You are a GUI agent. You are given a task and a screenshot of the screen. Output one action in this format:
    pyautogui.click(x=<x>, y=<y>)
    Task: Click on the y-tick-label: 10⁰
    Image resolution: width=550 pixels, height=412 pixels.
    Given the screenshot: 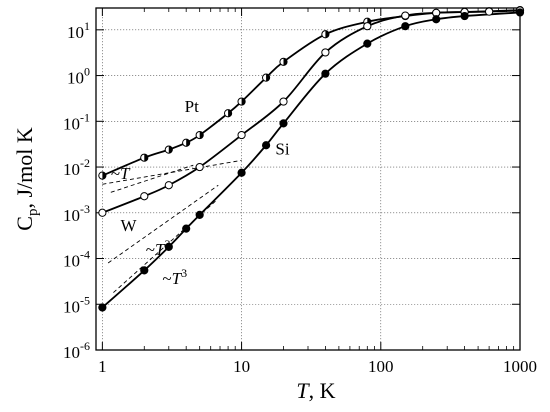 What is the action you would take?
    pyautogui.click(x=78, y=76)
    